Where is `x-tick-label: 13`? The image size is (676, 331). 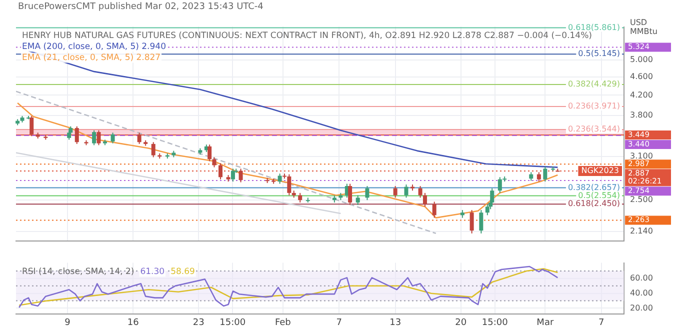 x-tick-label: 13 is located at coordinates (396, 323).